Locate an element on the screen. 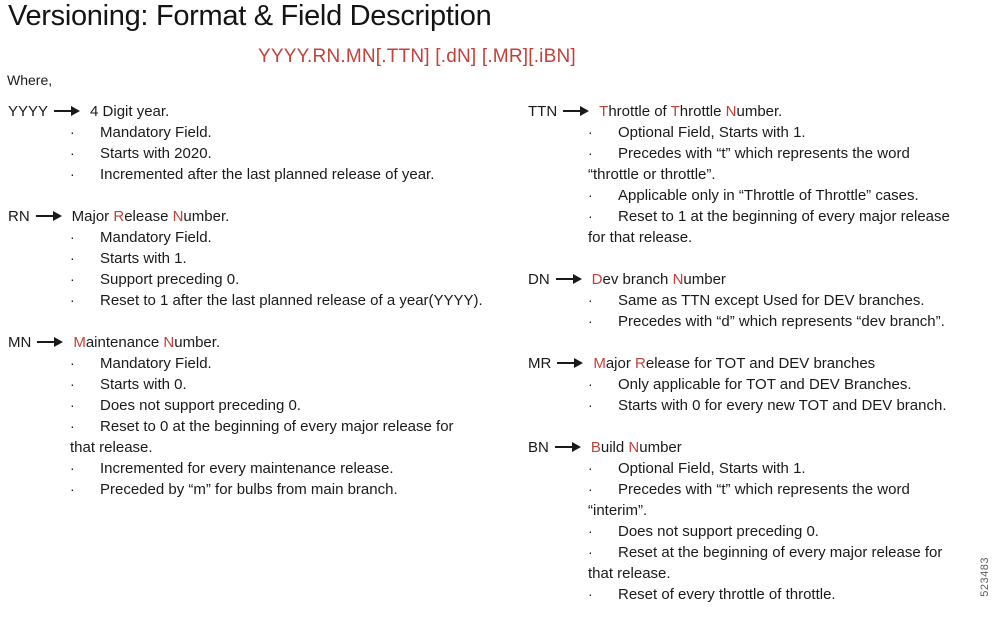 This screenshot has width=1005, height=626. bullet-item: · Support preceding 0. is located at coordinates (296, 279).